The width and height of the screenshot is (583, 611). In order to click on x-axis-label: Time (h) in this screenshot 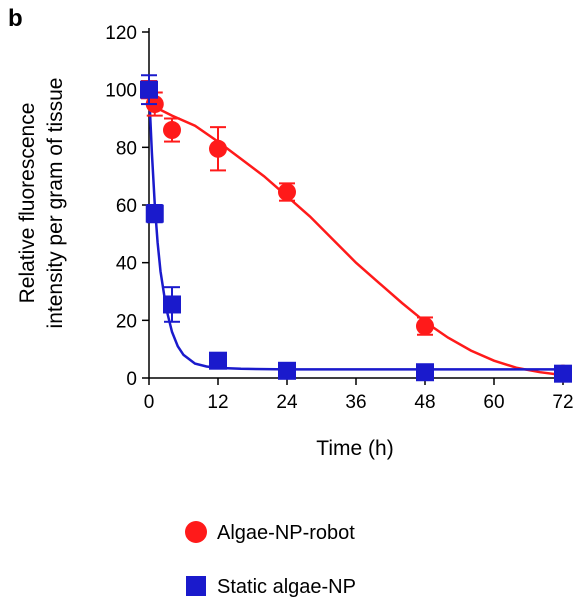, I will do `click(354, 448)`.